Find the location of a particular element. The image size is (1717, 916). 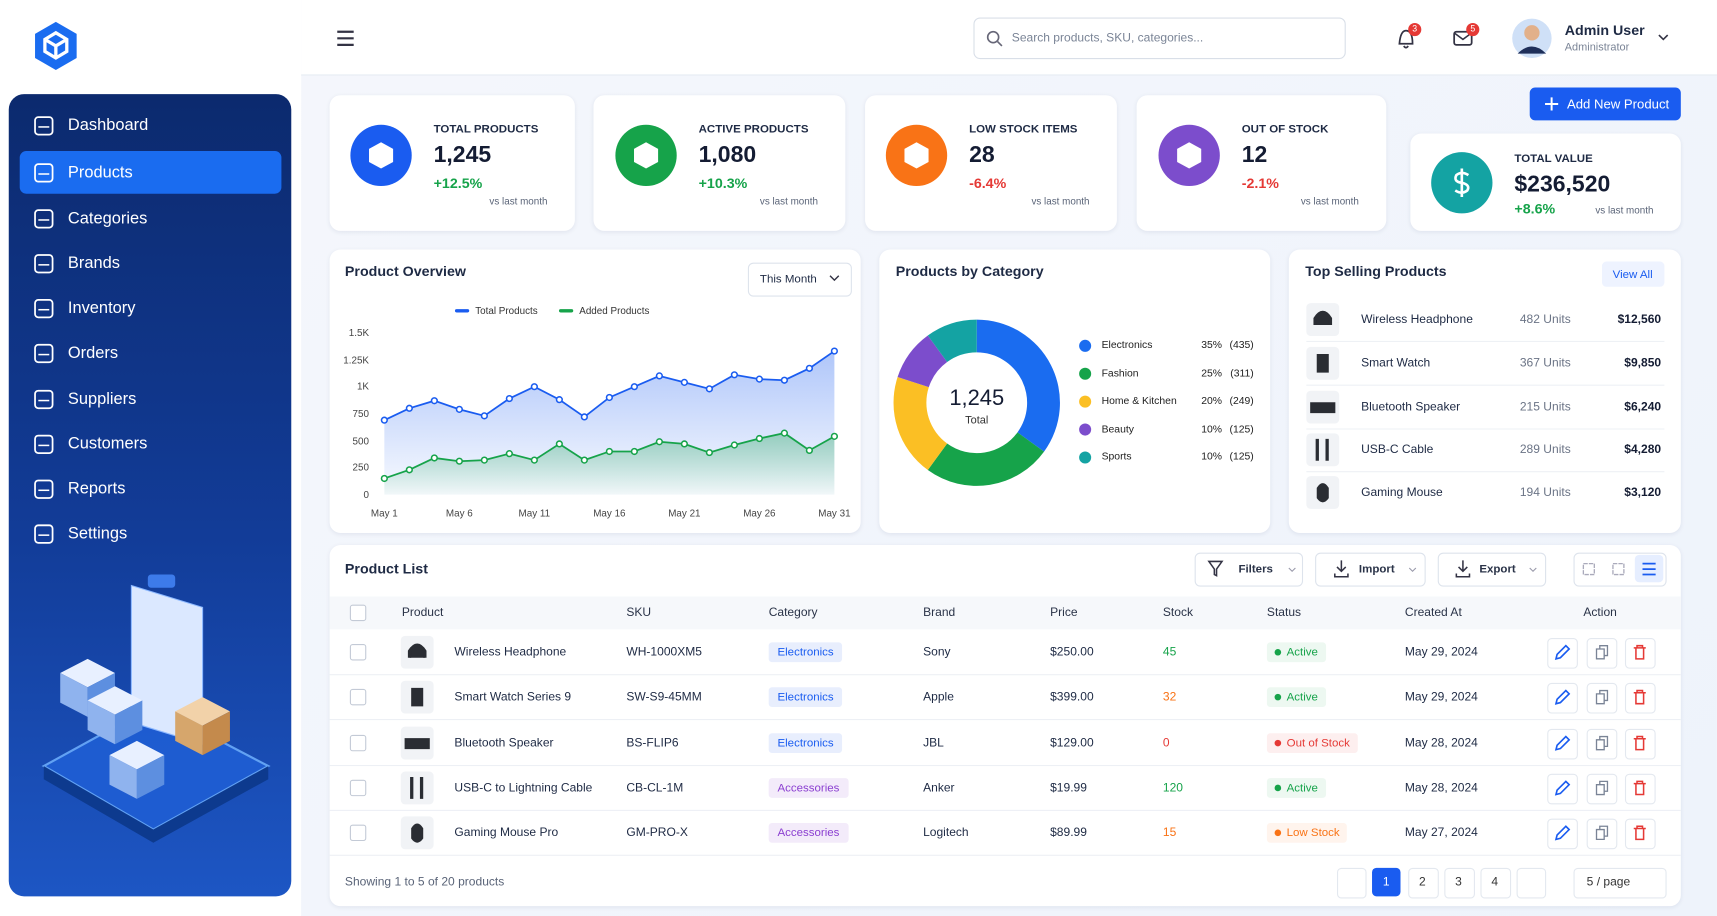

nav-item: Categories is located at coordinates (107, 218).